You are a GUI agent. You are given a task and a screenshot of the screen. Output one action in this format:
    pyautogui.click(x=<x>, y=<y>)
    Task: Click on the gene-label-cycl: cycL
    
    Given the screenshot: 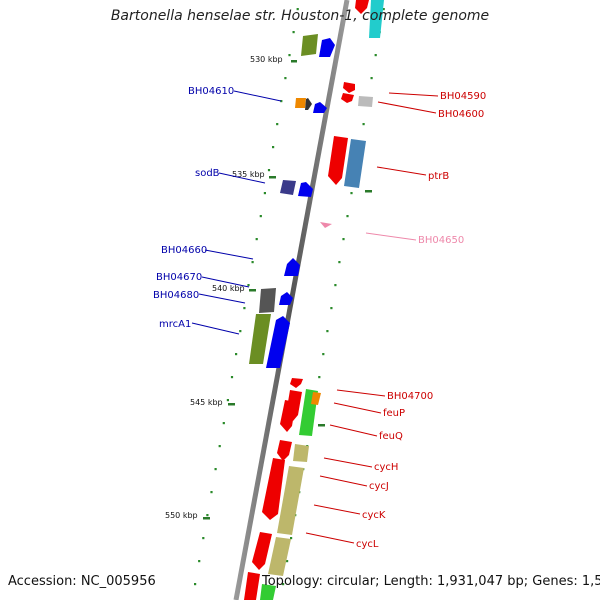 What is the action you would take?
    pyautogui.click(x=367, y=544)
    